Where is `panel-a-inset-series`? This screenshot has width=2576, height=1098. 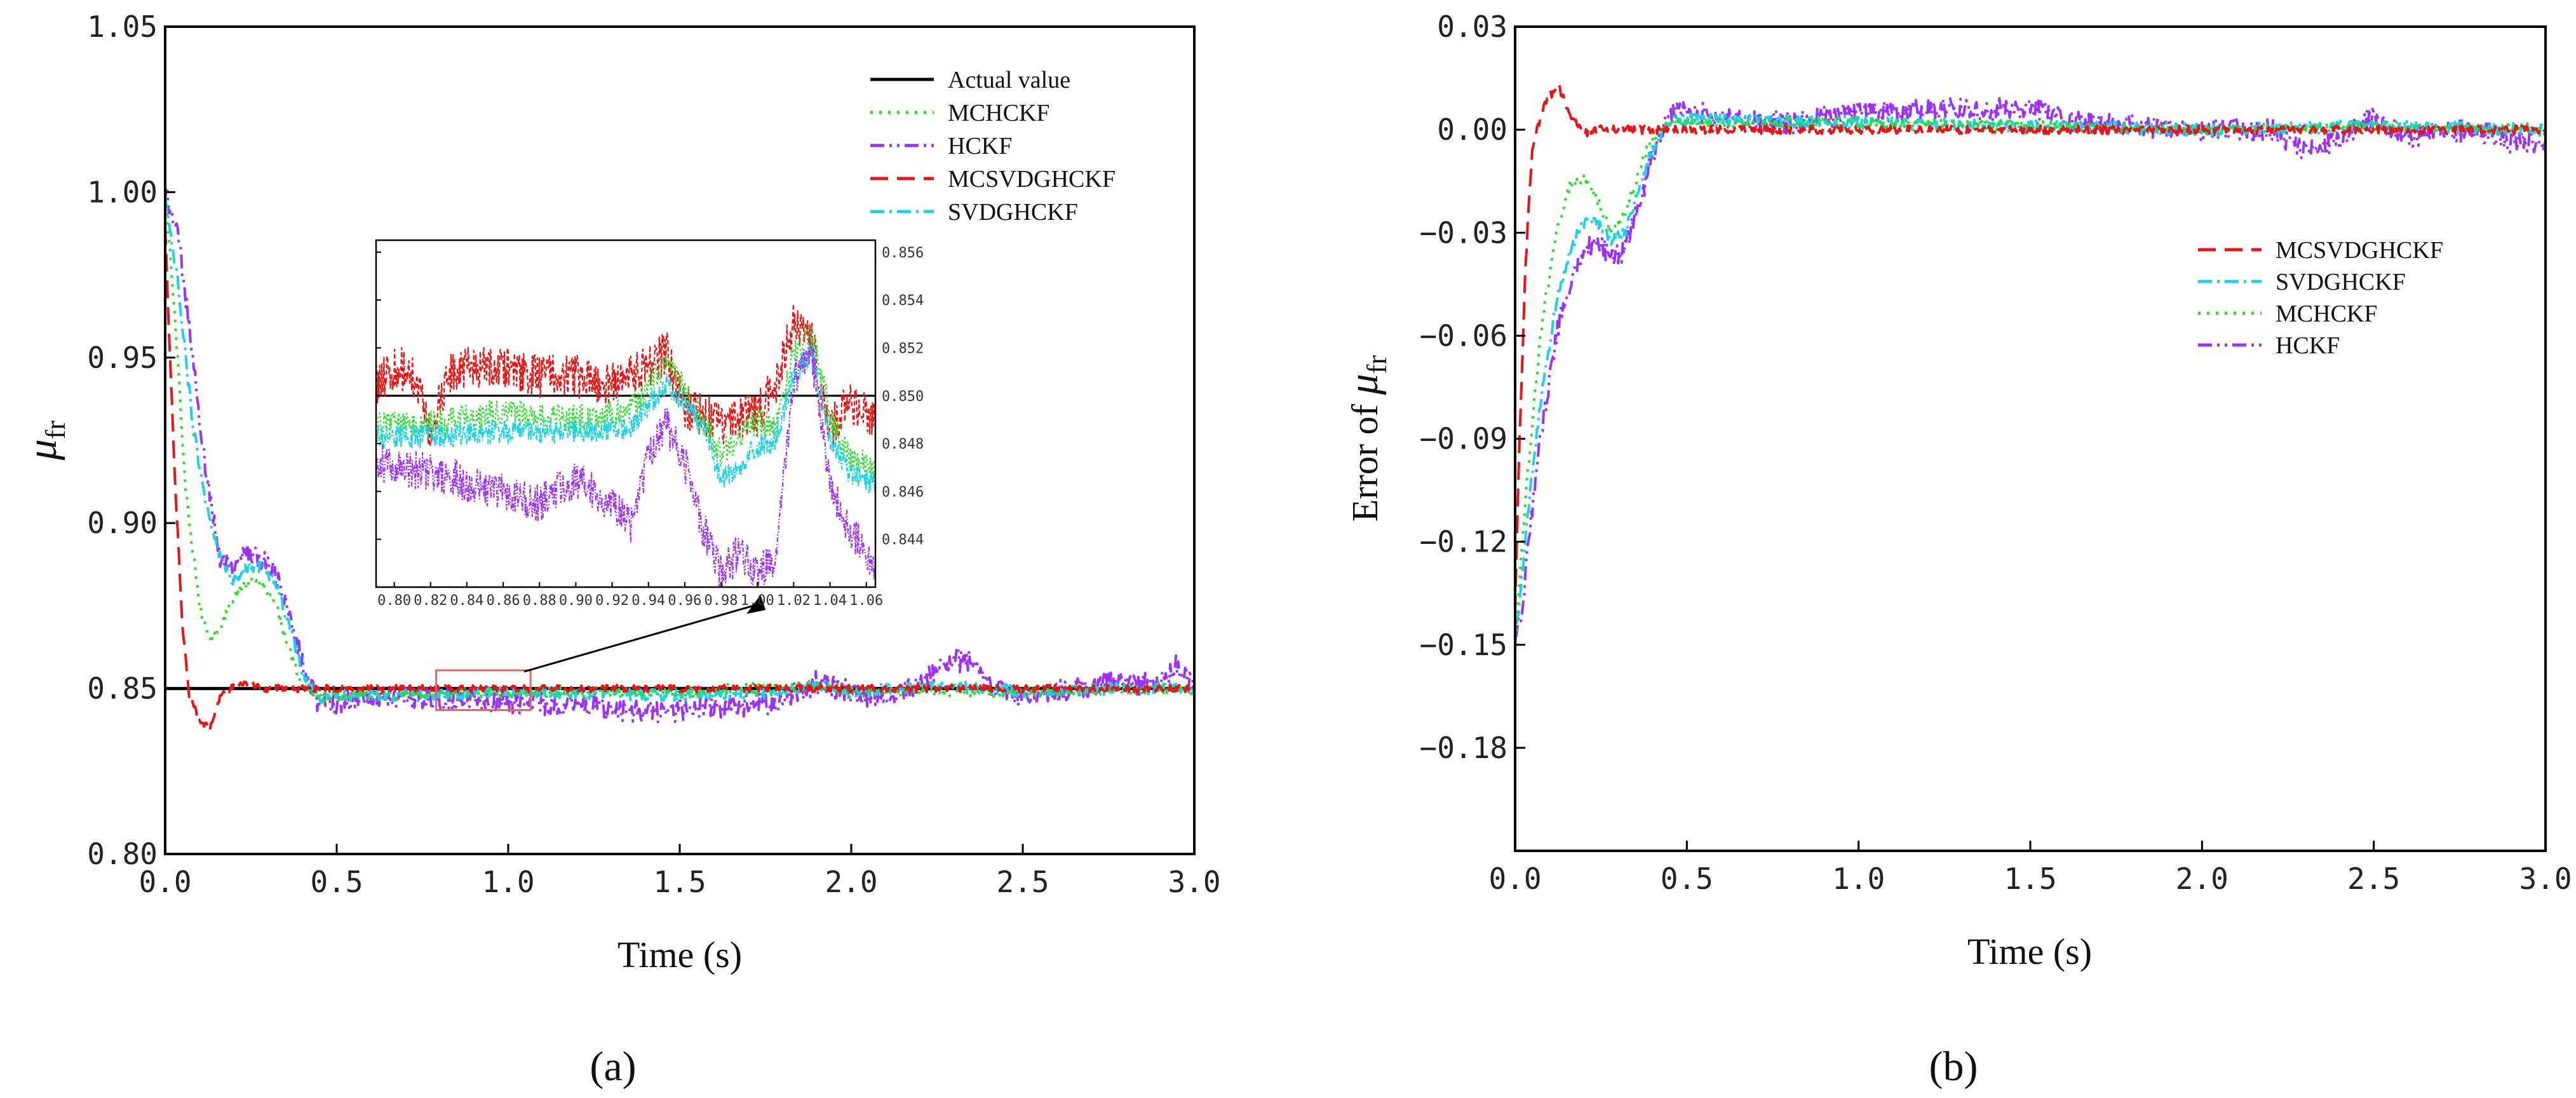
panel-a-inset-series is located at coordinates (625, 445).